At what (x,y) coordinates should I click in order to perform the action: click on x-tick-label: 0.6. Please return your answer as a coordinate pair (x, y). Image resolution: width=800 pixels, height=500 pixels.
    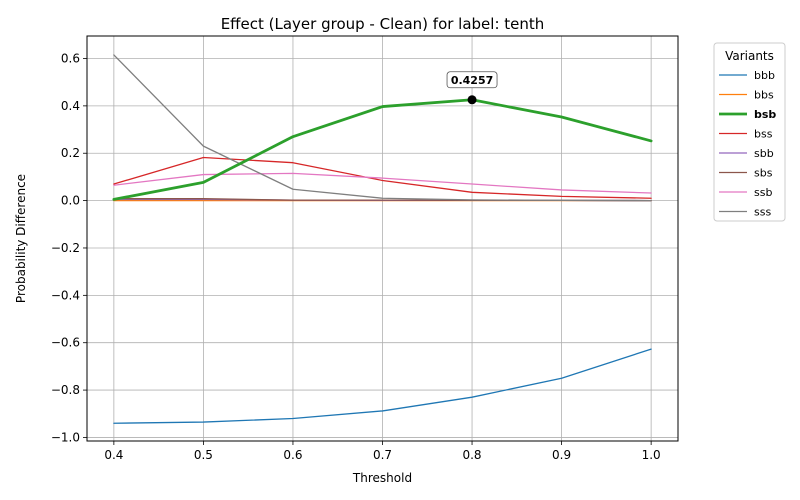
    Looking at the image, I should click on (292, 455).